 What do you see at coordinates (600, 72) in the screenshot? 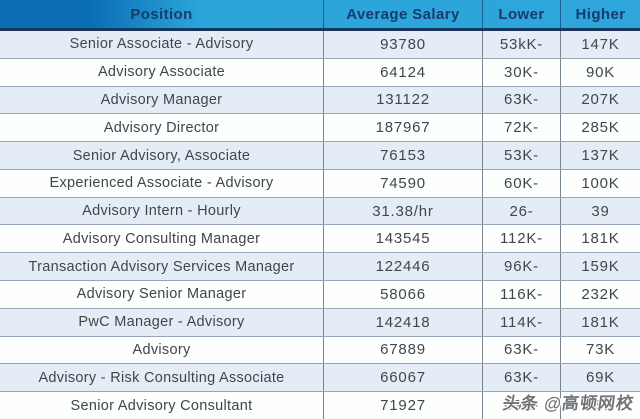
I see `higher-cell: 90K` at bounding box center [600, 72].